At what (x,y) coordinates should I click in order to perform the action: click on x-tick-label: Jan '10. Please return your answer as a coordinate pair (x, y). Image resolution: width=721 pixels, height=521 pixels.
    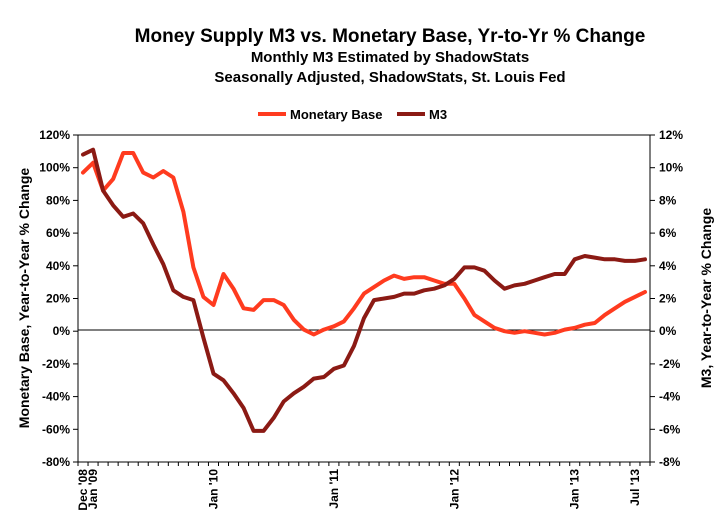
    Looking at the image, I should click on (213, 489).